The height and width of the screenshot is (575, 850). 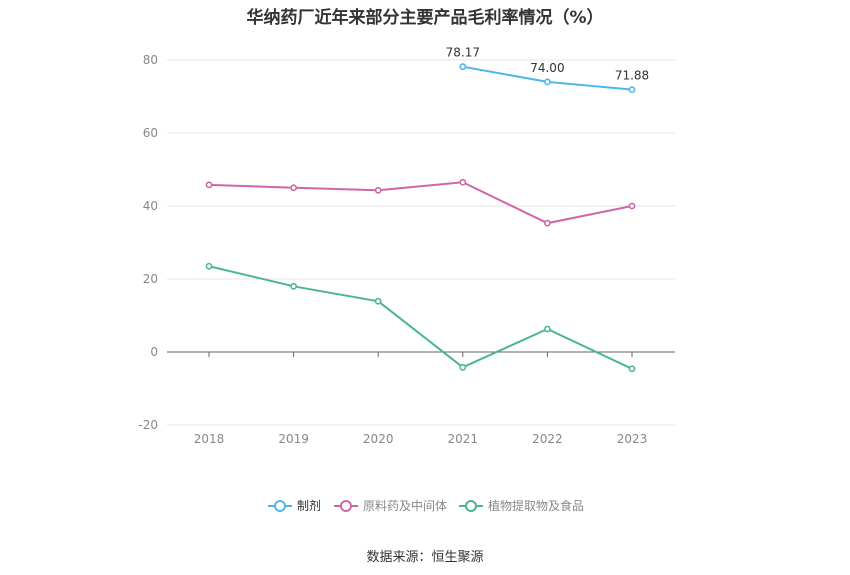 What do you see at coordinates (148, 242) in the screenshot?
I see `y-axis-tick-labels: -20 0 20 40 60 80` at bounding box center [148, 242].